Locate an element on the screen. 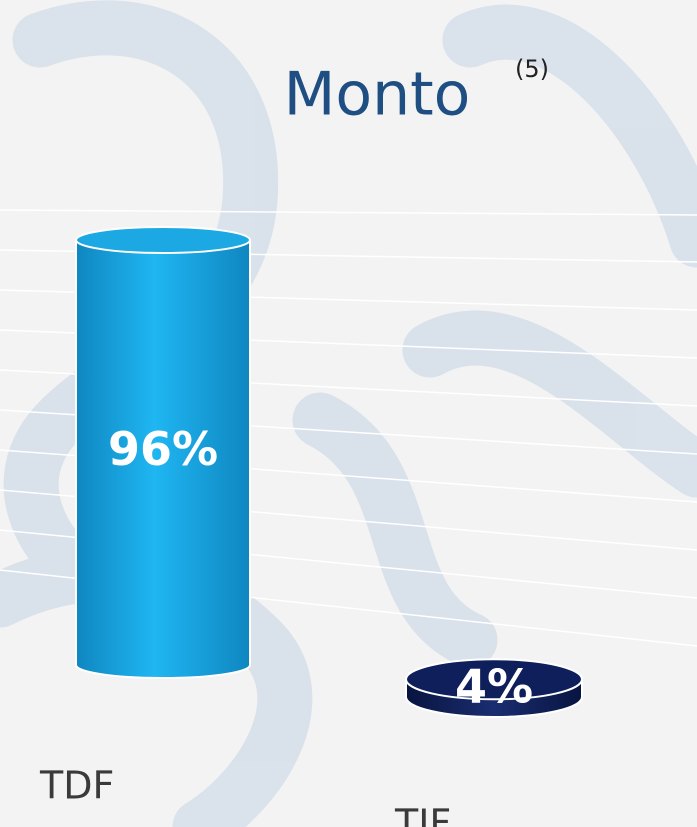 The height and width of the screenshot is (827, 697). x-tick-label: TIF is located at coordinates (422, 814).